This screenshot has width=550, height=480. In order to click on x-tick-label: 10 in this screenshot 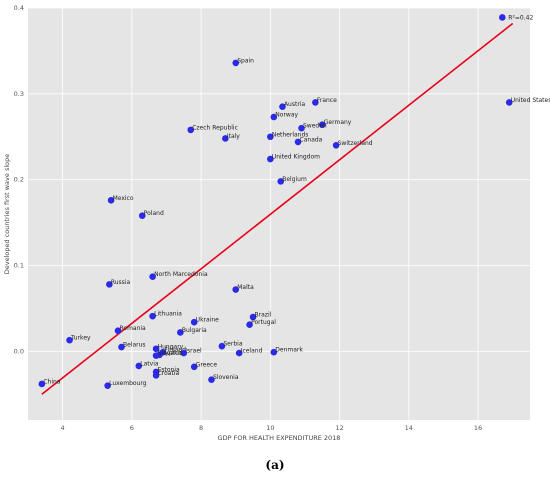, I will do `click(270, 428)`.